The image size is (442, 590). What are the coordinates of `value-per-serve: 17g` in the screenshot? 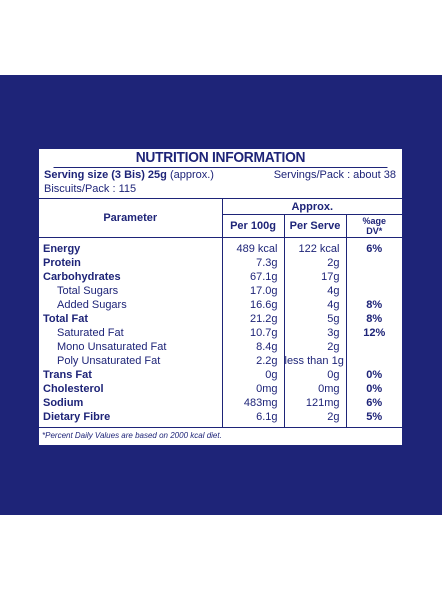 It's located at (314, 277).